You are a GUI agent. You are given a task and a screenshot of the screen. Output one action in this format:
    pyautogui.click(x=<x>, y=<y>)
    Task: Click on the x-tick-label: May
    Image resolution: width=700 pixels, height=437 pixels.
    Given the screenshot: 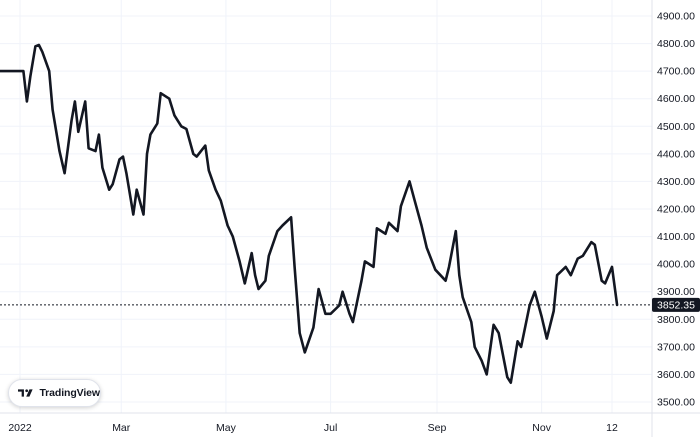 What is the action you would take?
    pyautogui.click(x=226, y=428)
    